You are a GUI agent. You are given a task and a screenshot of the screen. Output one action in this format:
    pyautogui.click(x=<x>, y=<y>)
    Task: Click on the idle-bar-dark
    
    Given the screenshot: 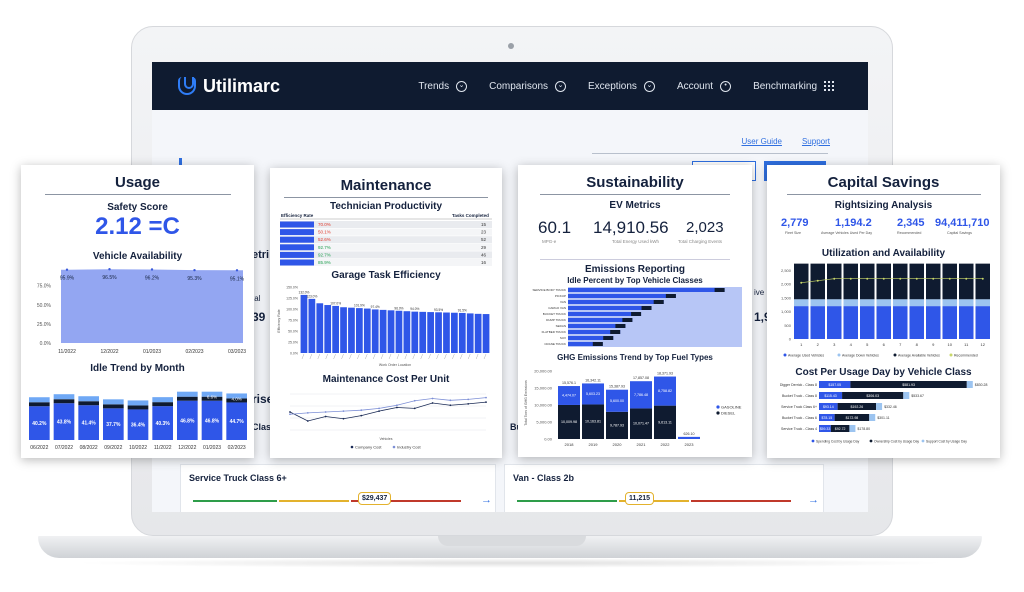 What is the action you would take?
    pyautogui.click(x=608, y=338)
    